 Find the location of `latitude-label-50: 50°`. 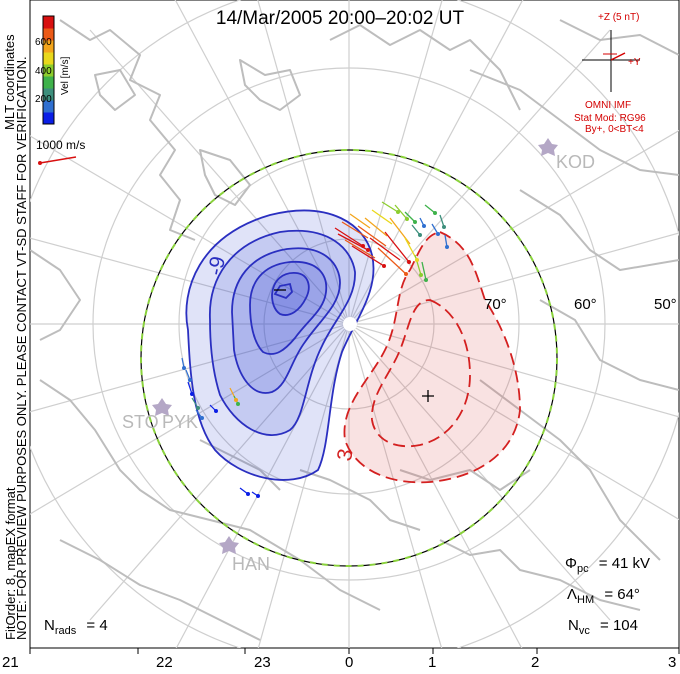

latitude-label-50: 50° is located at coordinates (665, 304).